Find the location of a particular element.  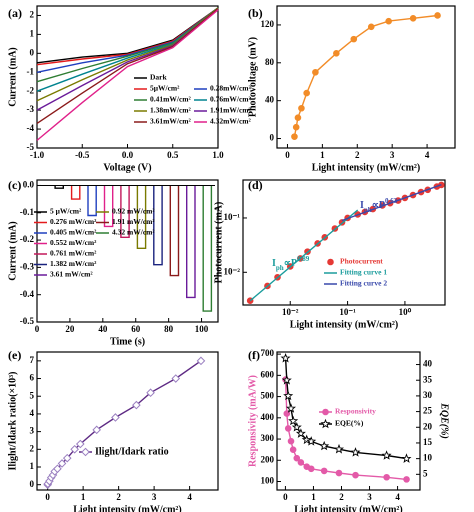

y-axis-label: Ilight/Idark ratio(×10³) is located at coordinates (12, 421).